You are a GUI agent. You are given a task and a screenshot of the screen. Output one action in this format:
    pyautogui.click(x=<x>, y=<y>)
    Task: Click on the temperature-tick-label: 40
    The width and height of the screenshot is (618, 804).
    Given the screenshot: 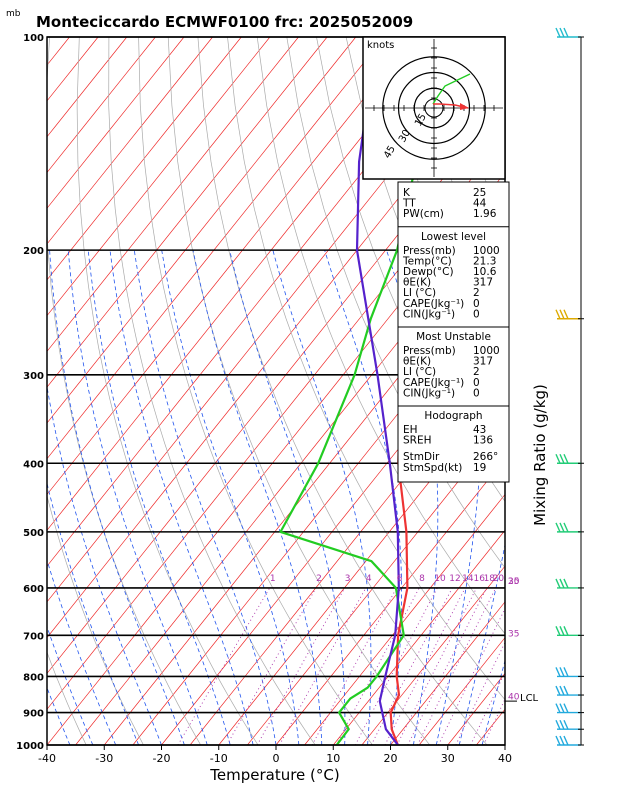 What is the action you would take?
    pyautogui.click(x=505, y=758)
    